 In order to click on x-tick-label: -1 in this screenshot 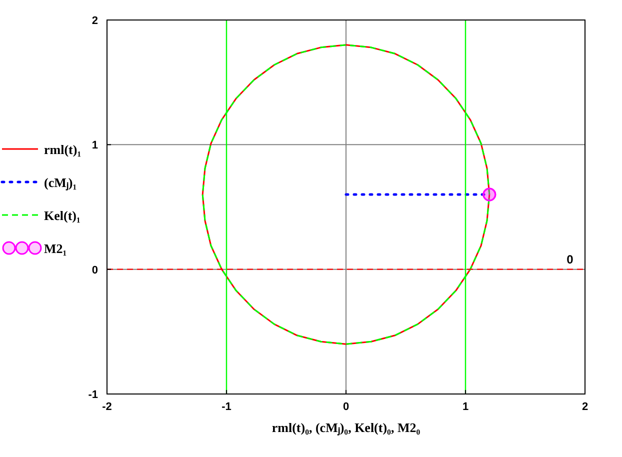, I will do `click(227, 407)`.